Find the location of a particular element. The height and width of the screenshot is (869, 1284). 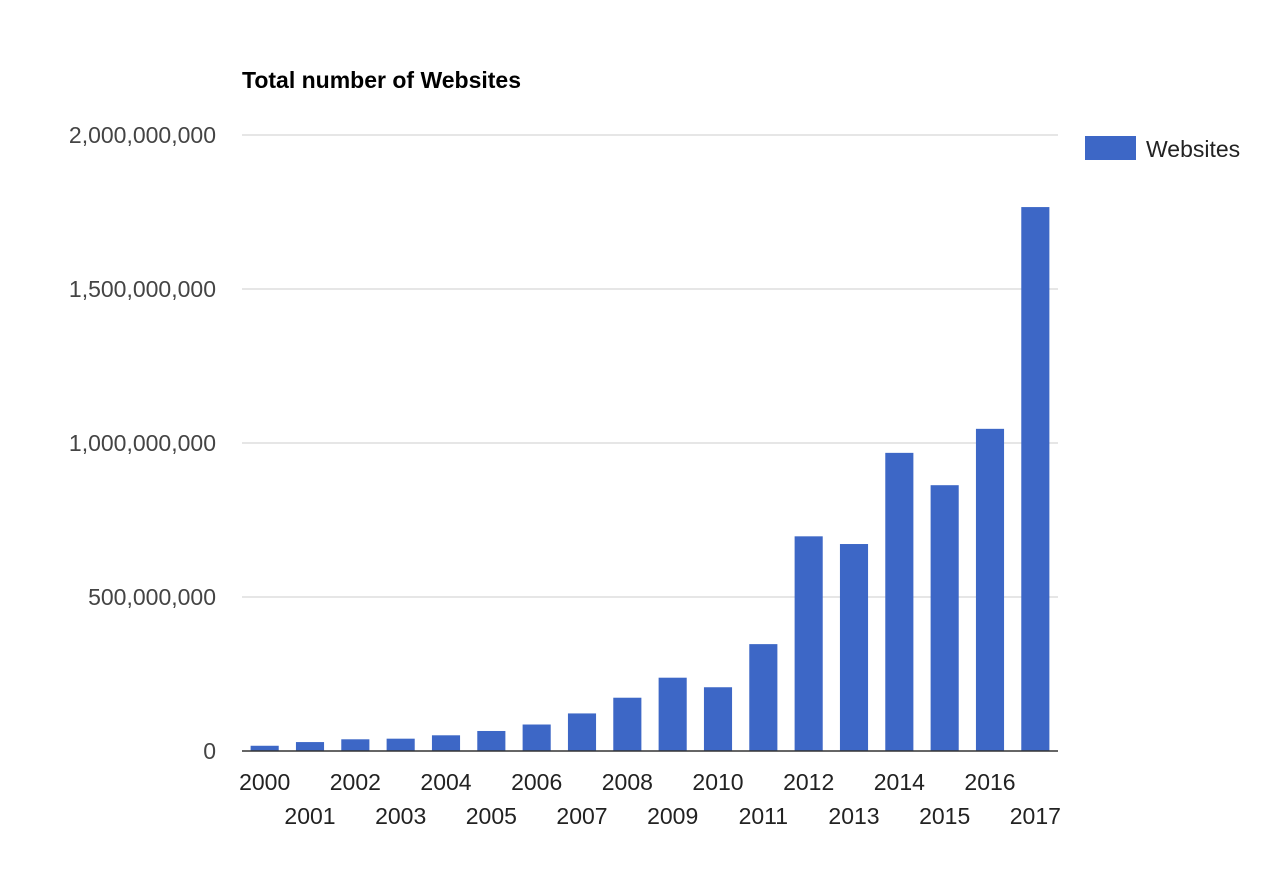

bar-2001 is located at coordinates (310, 746).